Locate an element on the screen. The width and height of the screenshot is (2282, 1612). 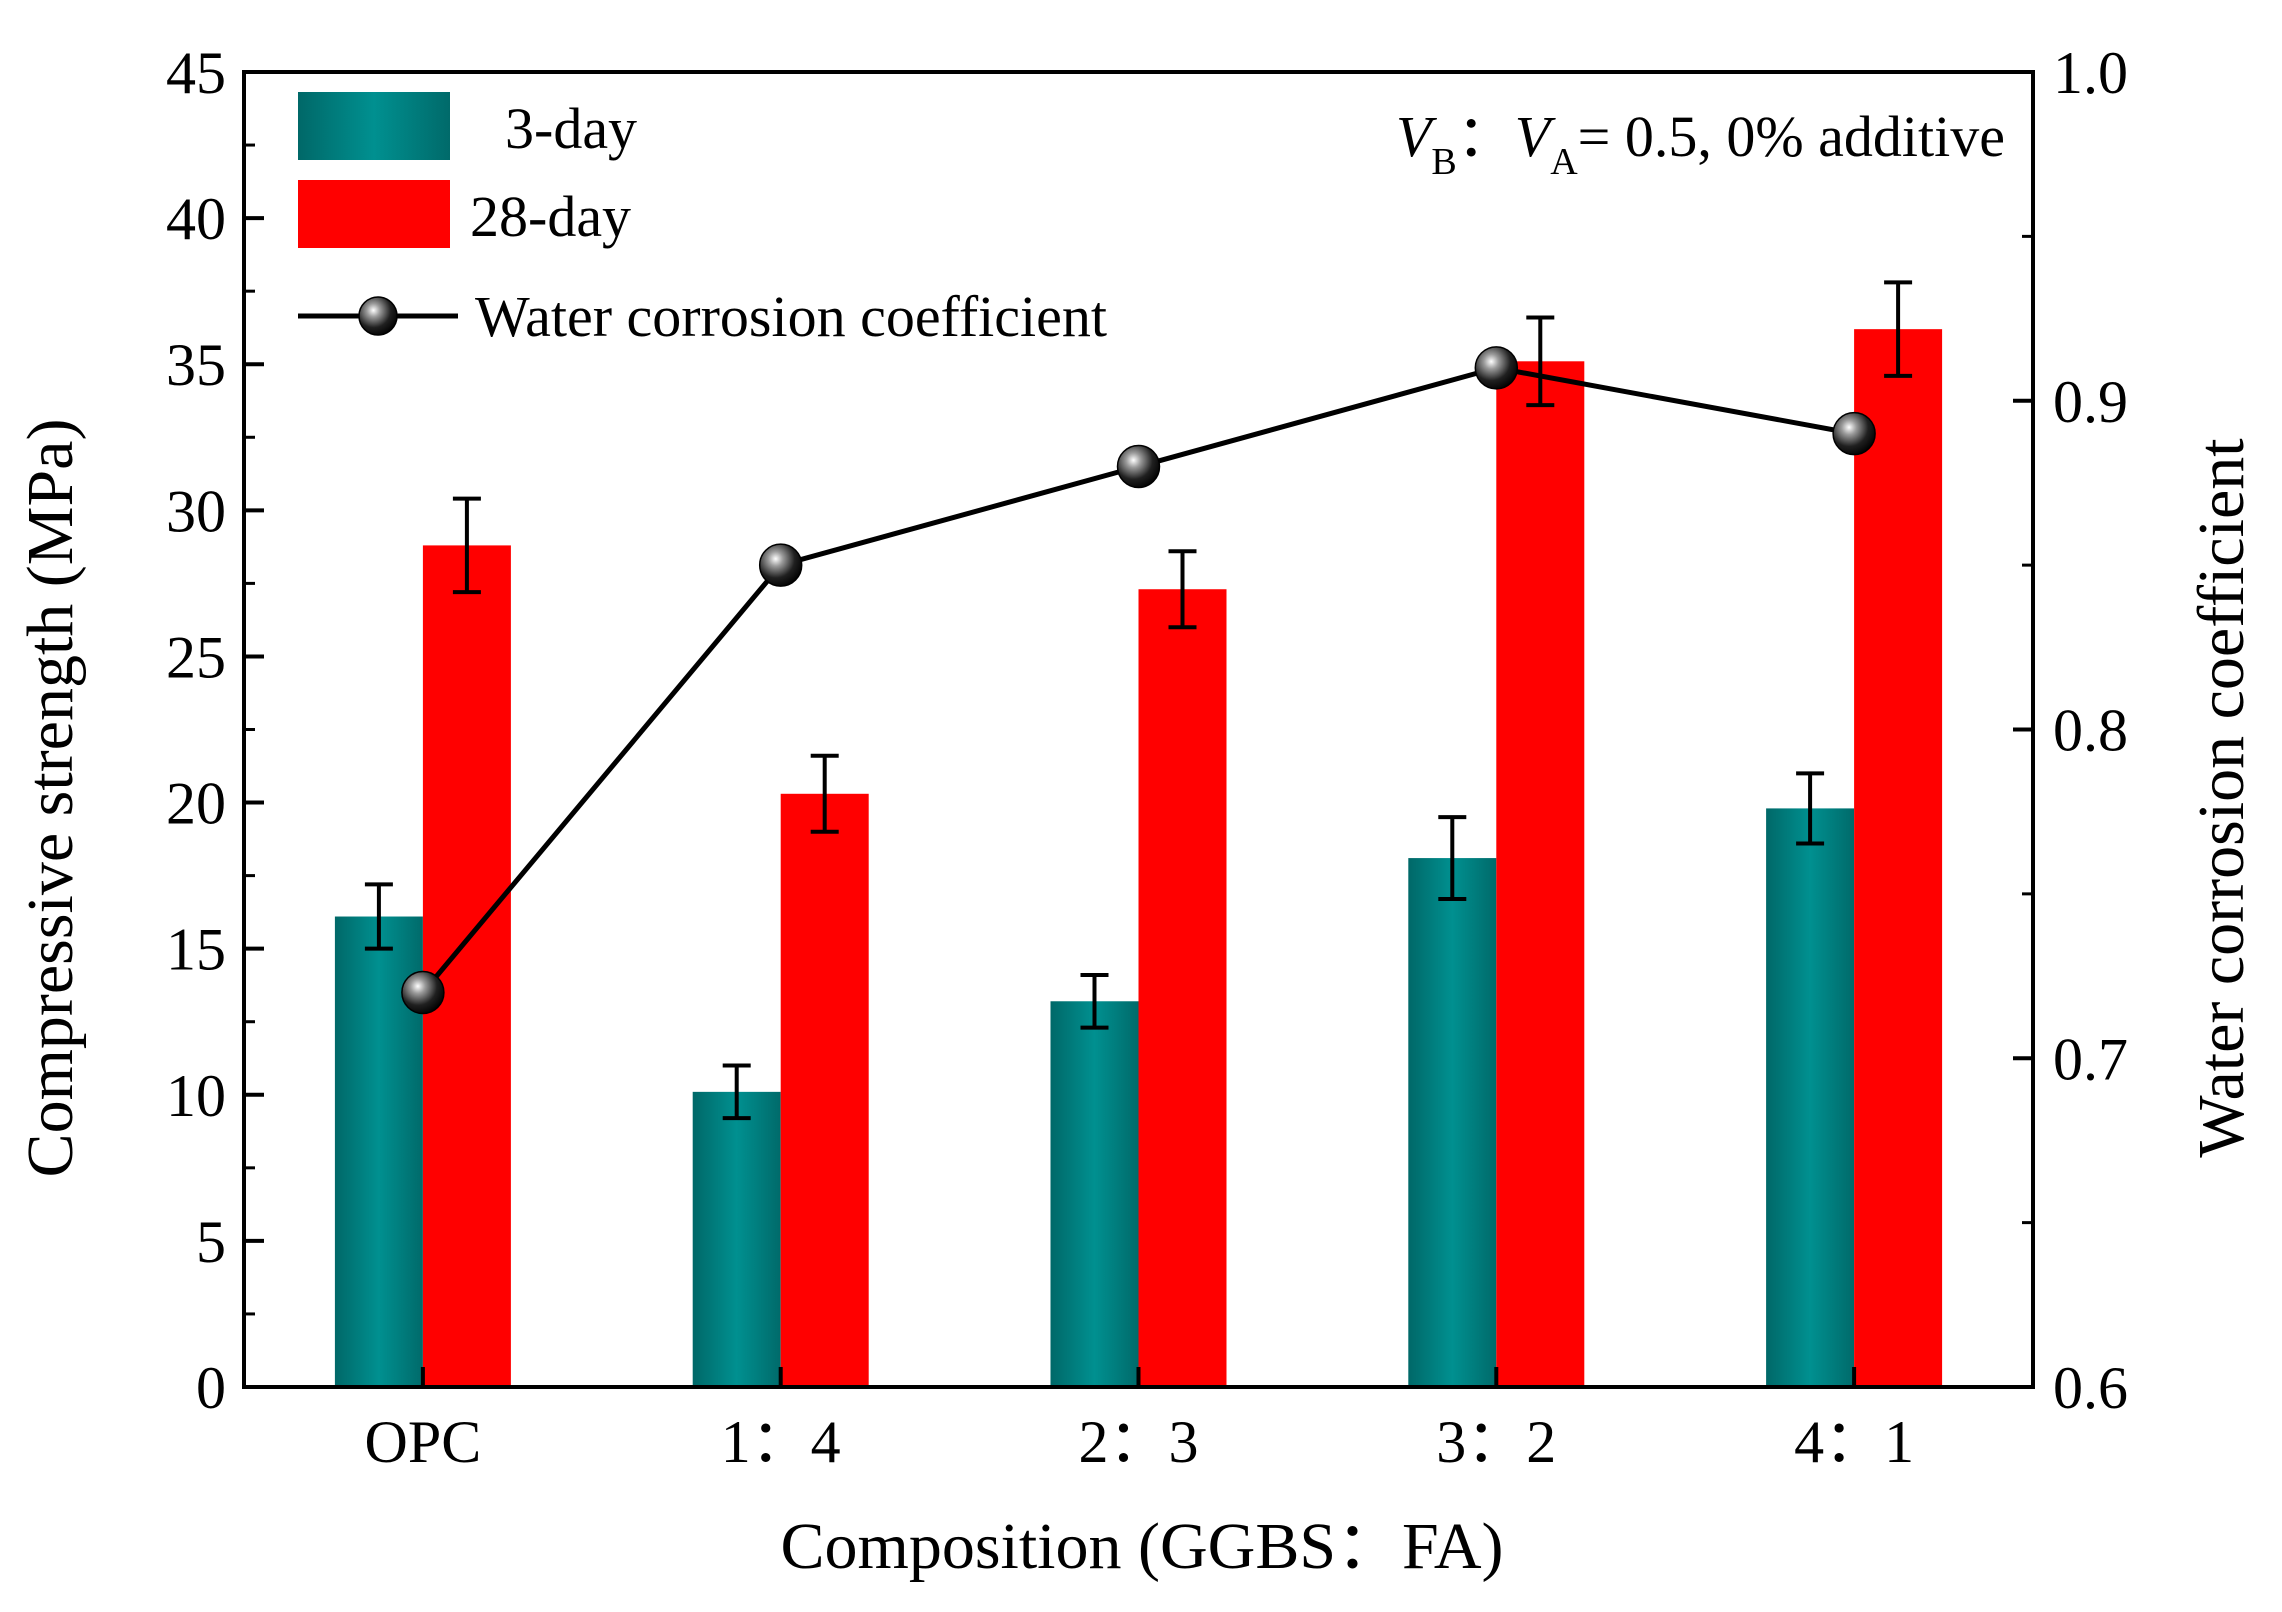
x-tick-label-1: 1：4 is located at coordinates (781, 1442).